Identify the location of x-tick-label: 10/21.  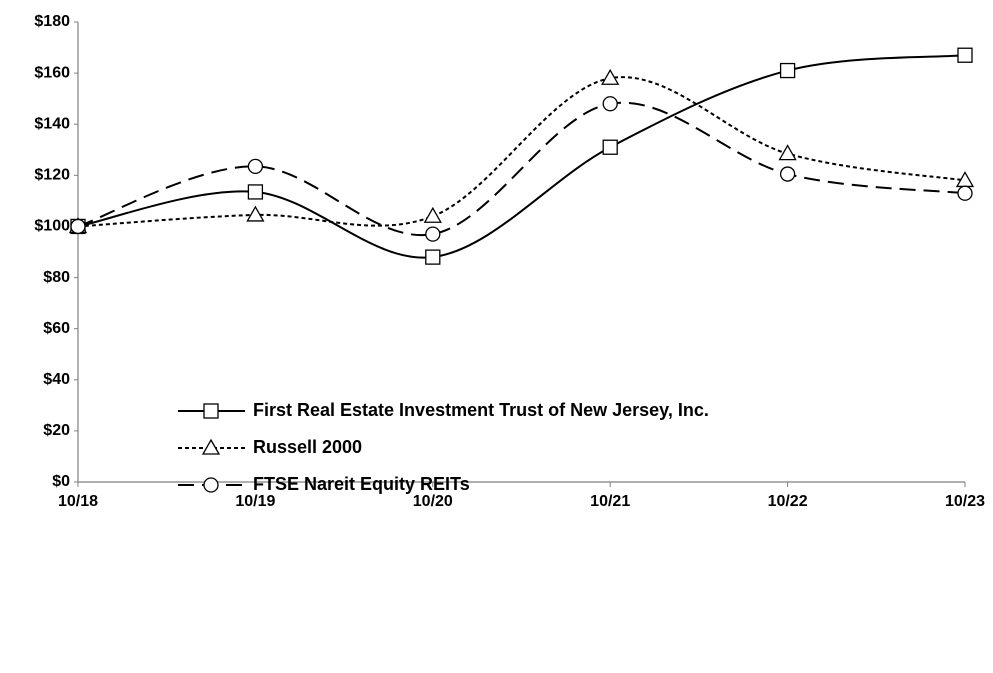
(610, 501).